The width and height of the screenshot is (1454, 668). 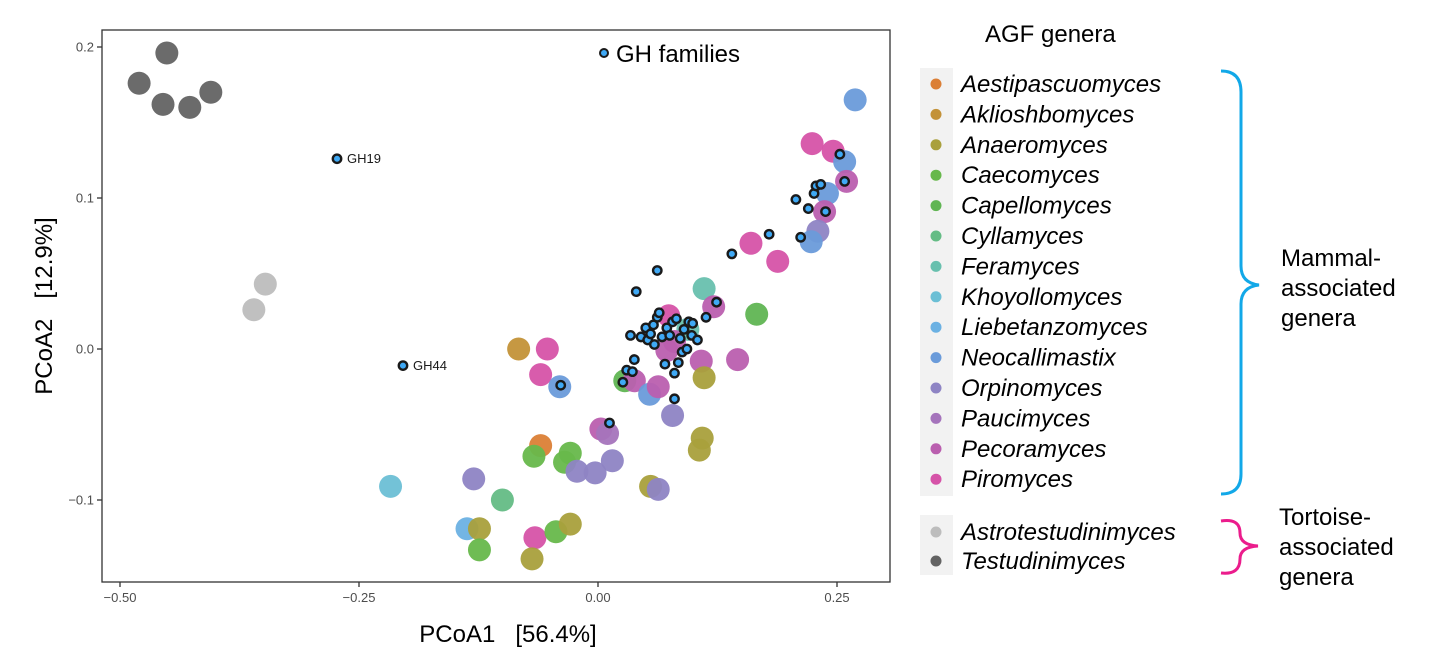 What do you see at coordinates (1239, 547) in the screenshot?
I see `tortoise-brace-icon` at bounding box center [1239, 547].